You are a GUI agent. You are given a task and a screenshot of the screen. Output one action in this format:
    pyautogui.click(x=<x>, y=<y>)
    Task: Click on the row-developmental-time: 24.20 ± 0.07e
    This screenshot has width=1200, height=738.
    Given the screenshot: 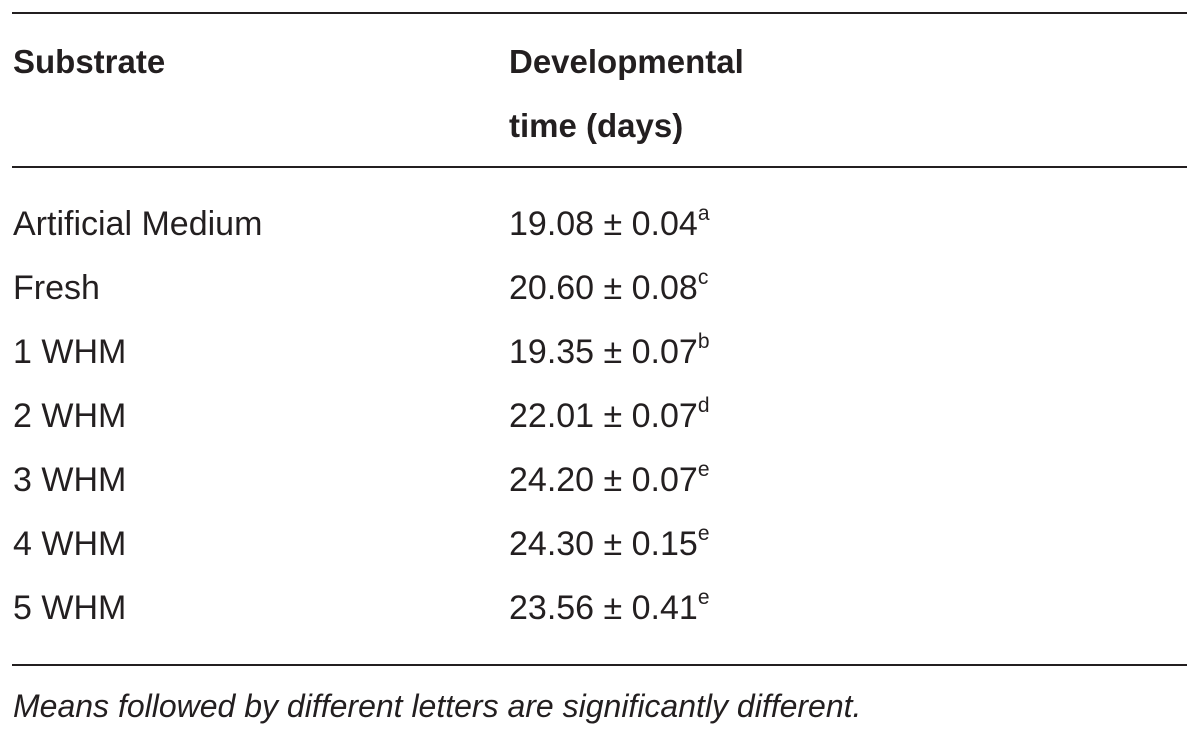 What is the action you would take?
    pyautogui.click(x=609, y=478)
    